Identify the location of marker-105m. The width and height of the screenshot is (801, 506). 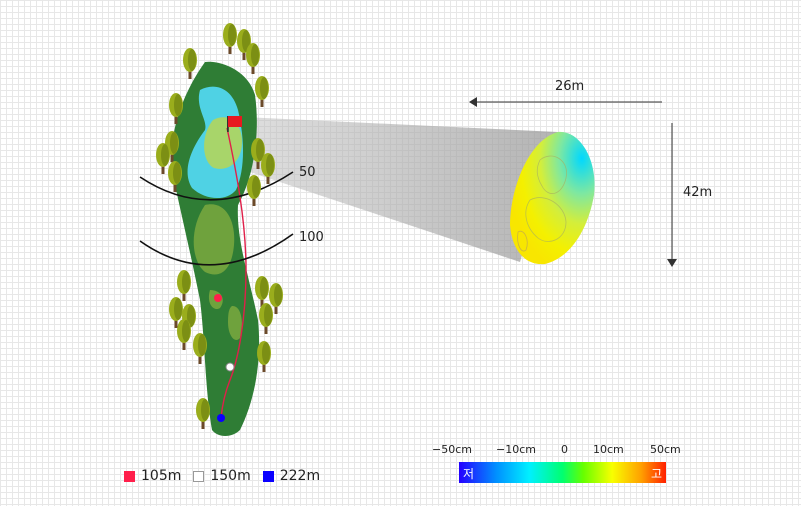
(218, 298).